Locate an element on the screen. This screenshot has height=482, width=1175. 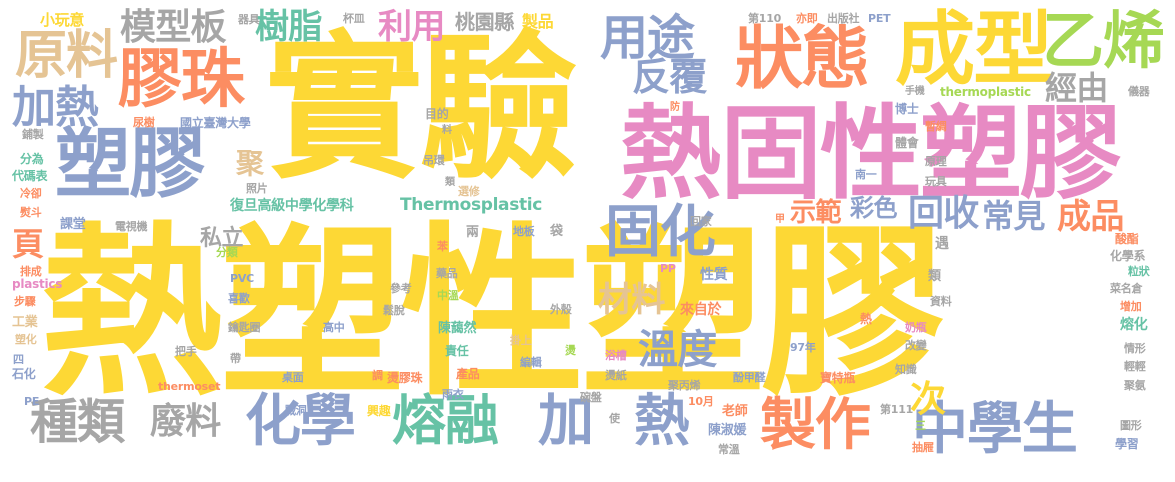
word: 出版社 is located at coordinates (843, 18).